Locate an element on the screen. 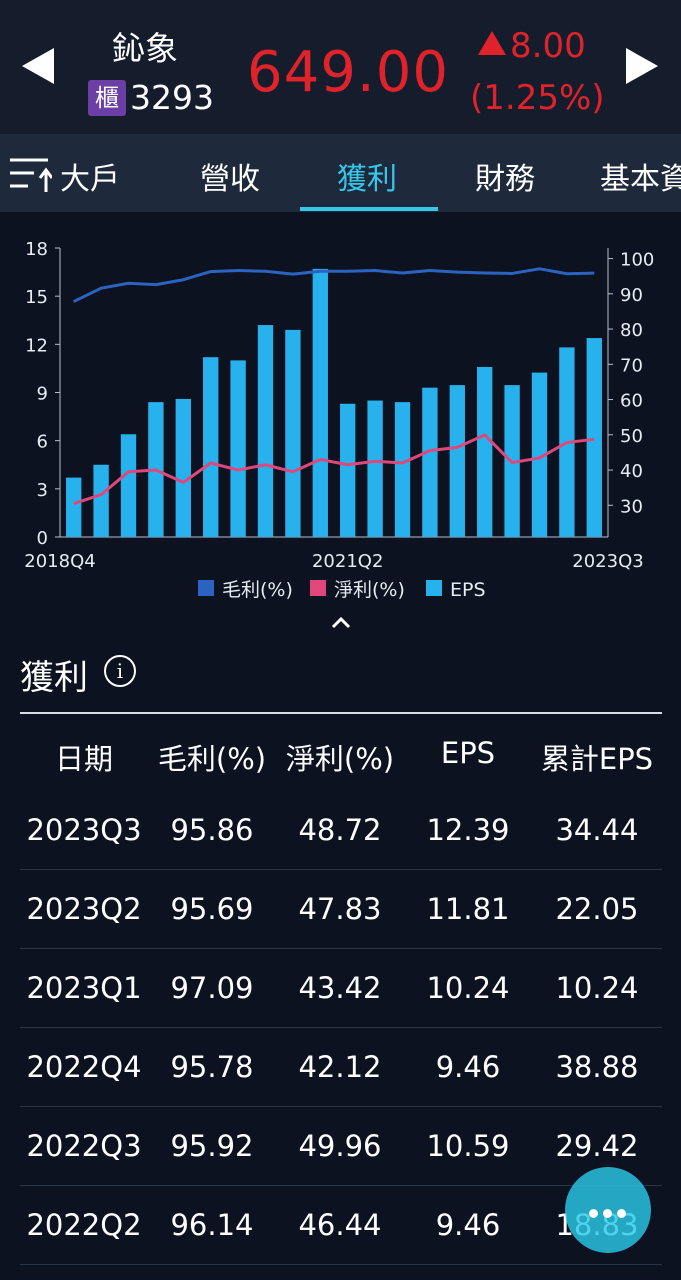 Image resolution: width=681 pixels, height=1280 pixels. right-axis-tick-label: 40 is located at coordinates (631, 471).